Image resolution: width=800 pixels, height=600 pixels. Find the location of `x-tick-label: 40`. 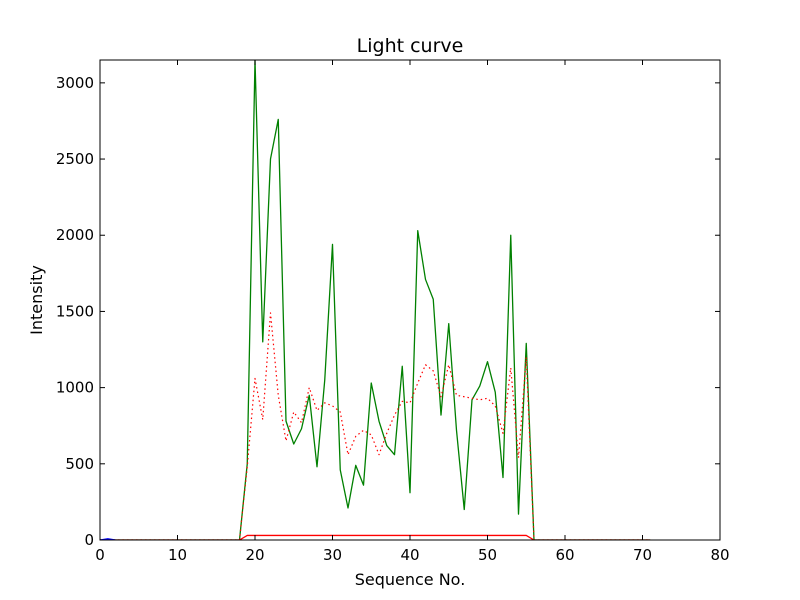

x-tick-label: 40 is located at coordinates (409, 555).